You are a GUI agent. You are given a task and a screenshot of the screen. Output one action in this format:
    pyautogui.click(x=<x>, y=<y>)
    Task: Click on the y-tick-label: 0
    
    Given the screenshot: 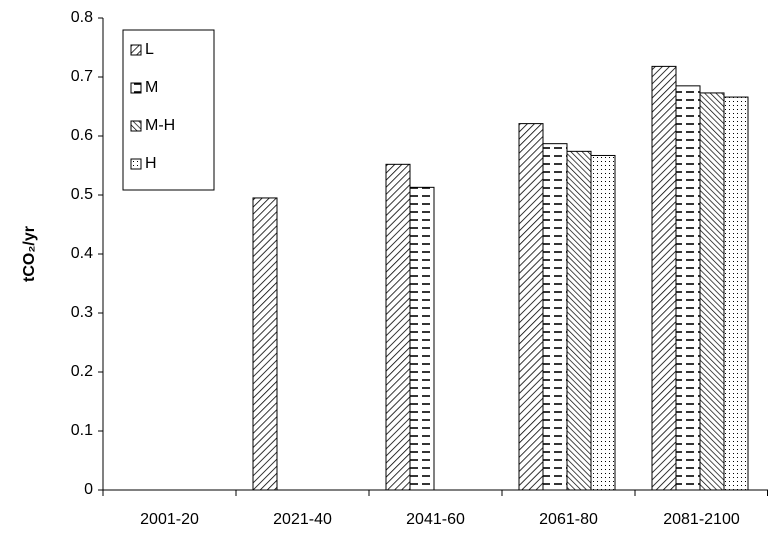 What is the action you would take?
    pyautogui.click(x=88, y=489)
    